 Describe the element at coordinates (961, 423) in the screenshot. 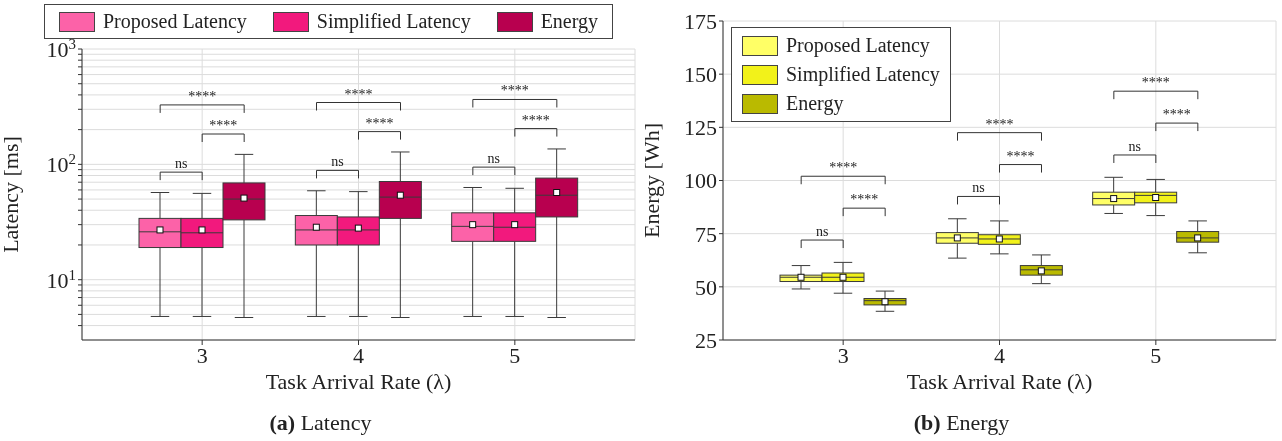

I see `text: (b) Energy` at that location.